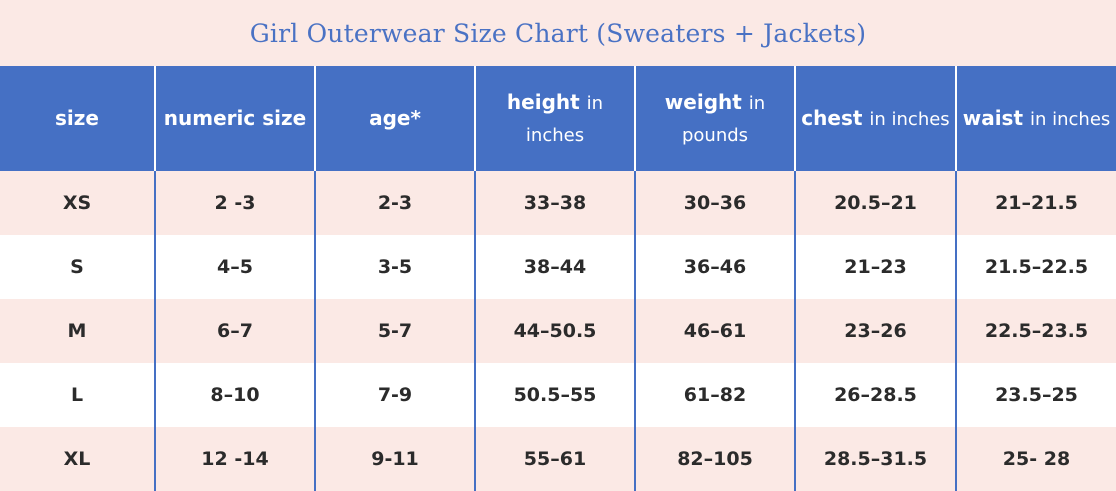  I want to click on table-row: M 6–7 5-7 44–50.5 46–61 23–26 22.5–23.5, so click(558, 331).